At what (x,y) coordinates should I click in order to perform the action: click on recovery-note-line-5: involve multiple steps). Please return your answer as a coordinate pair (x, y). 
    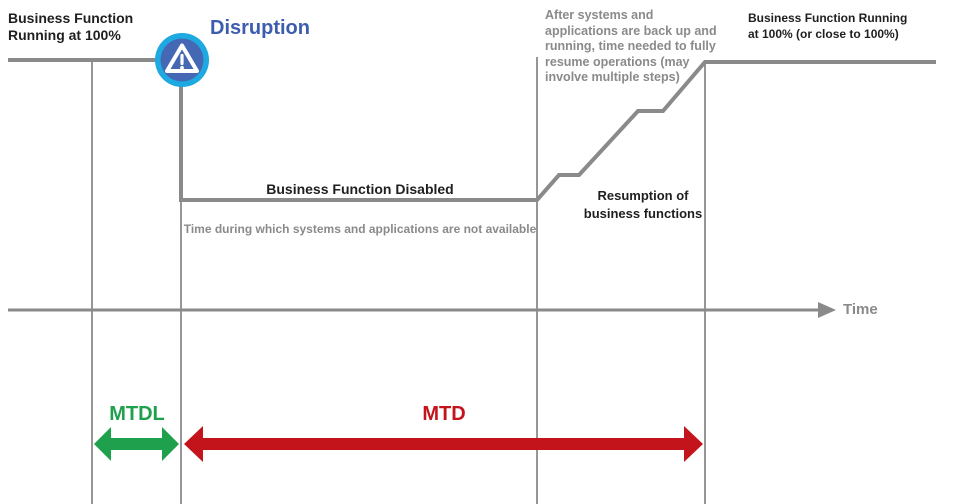
    Looking at the image, I should click on (612, 77).